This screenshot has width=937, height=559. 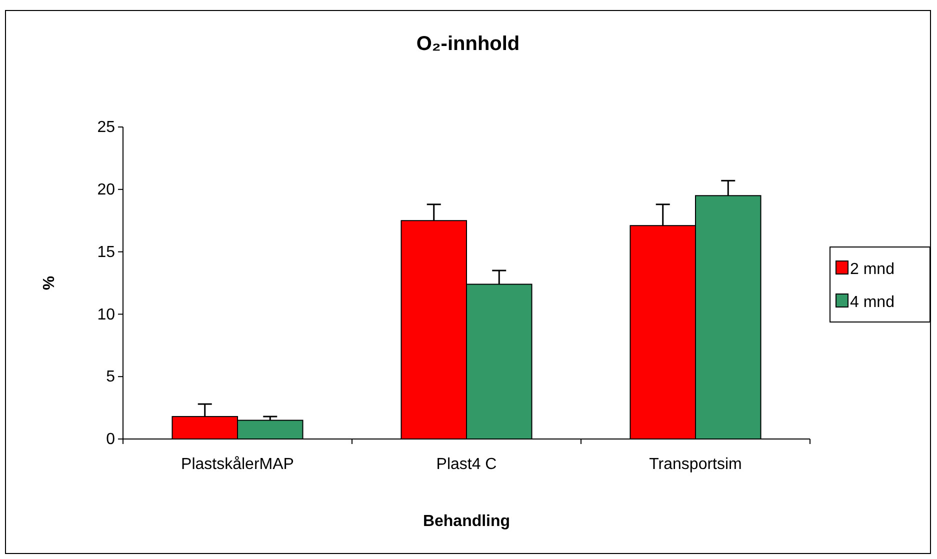 I want to click on legend-label: 2 mnd, so click(x=872, y=269).